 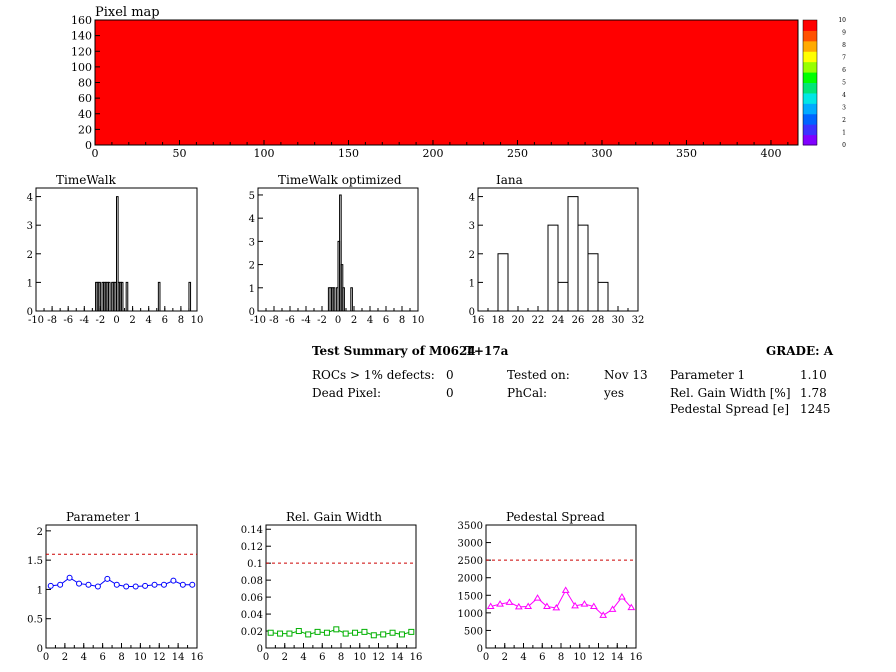 What do you see at coordinates (252, 312) in the screenshot?
I see `timewalk_opt-ytick-label: 0` at bounding box center [252, 312].